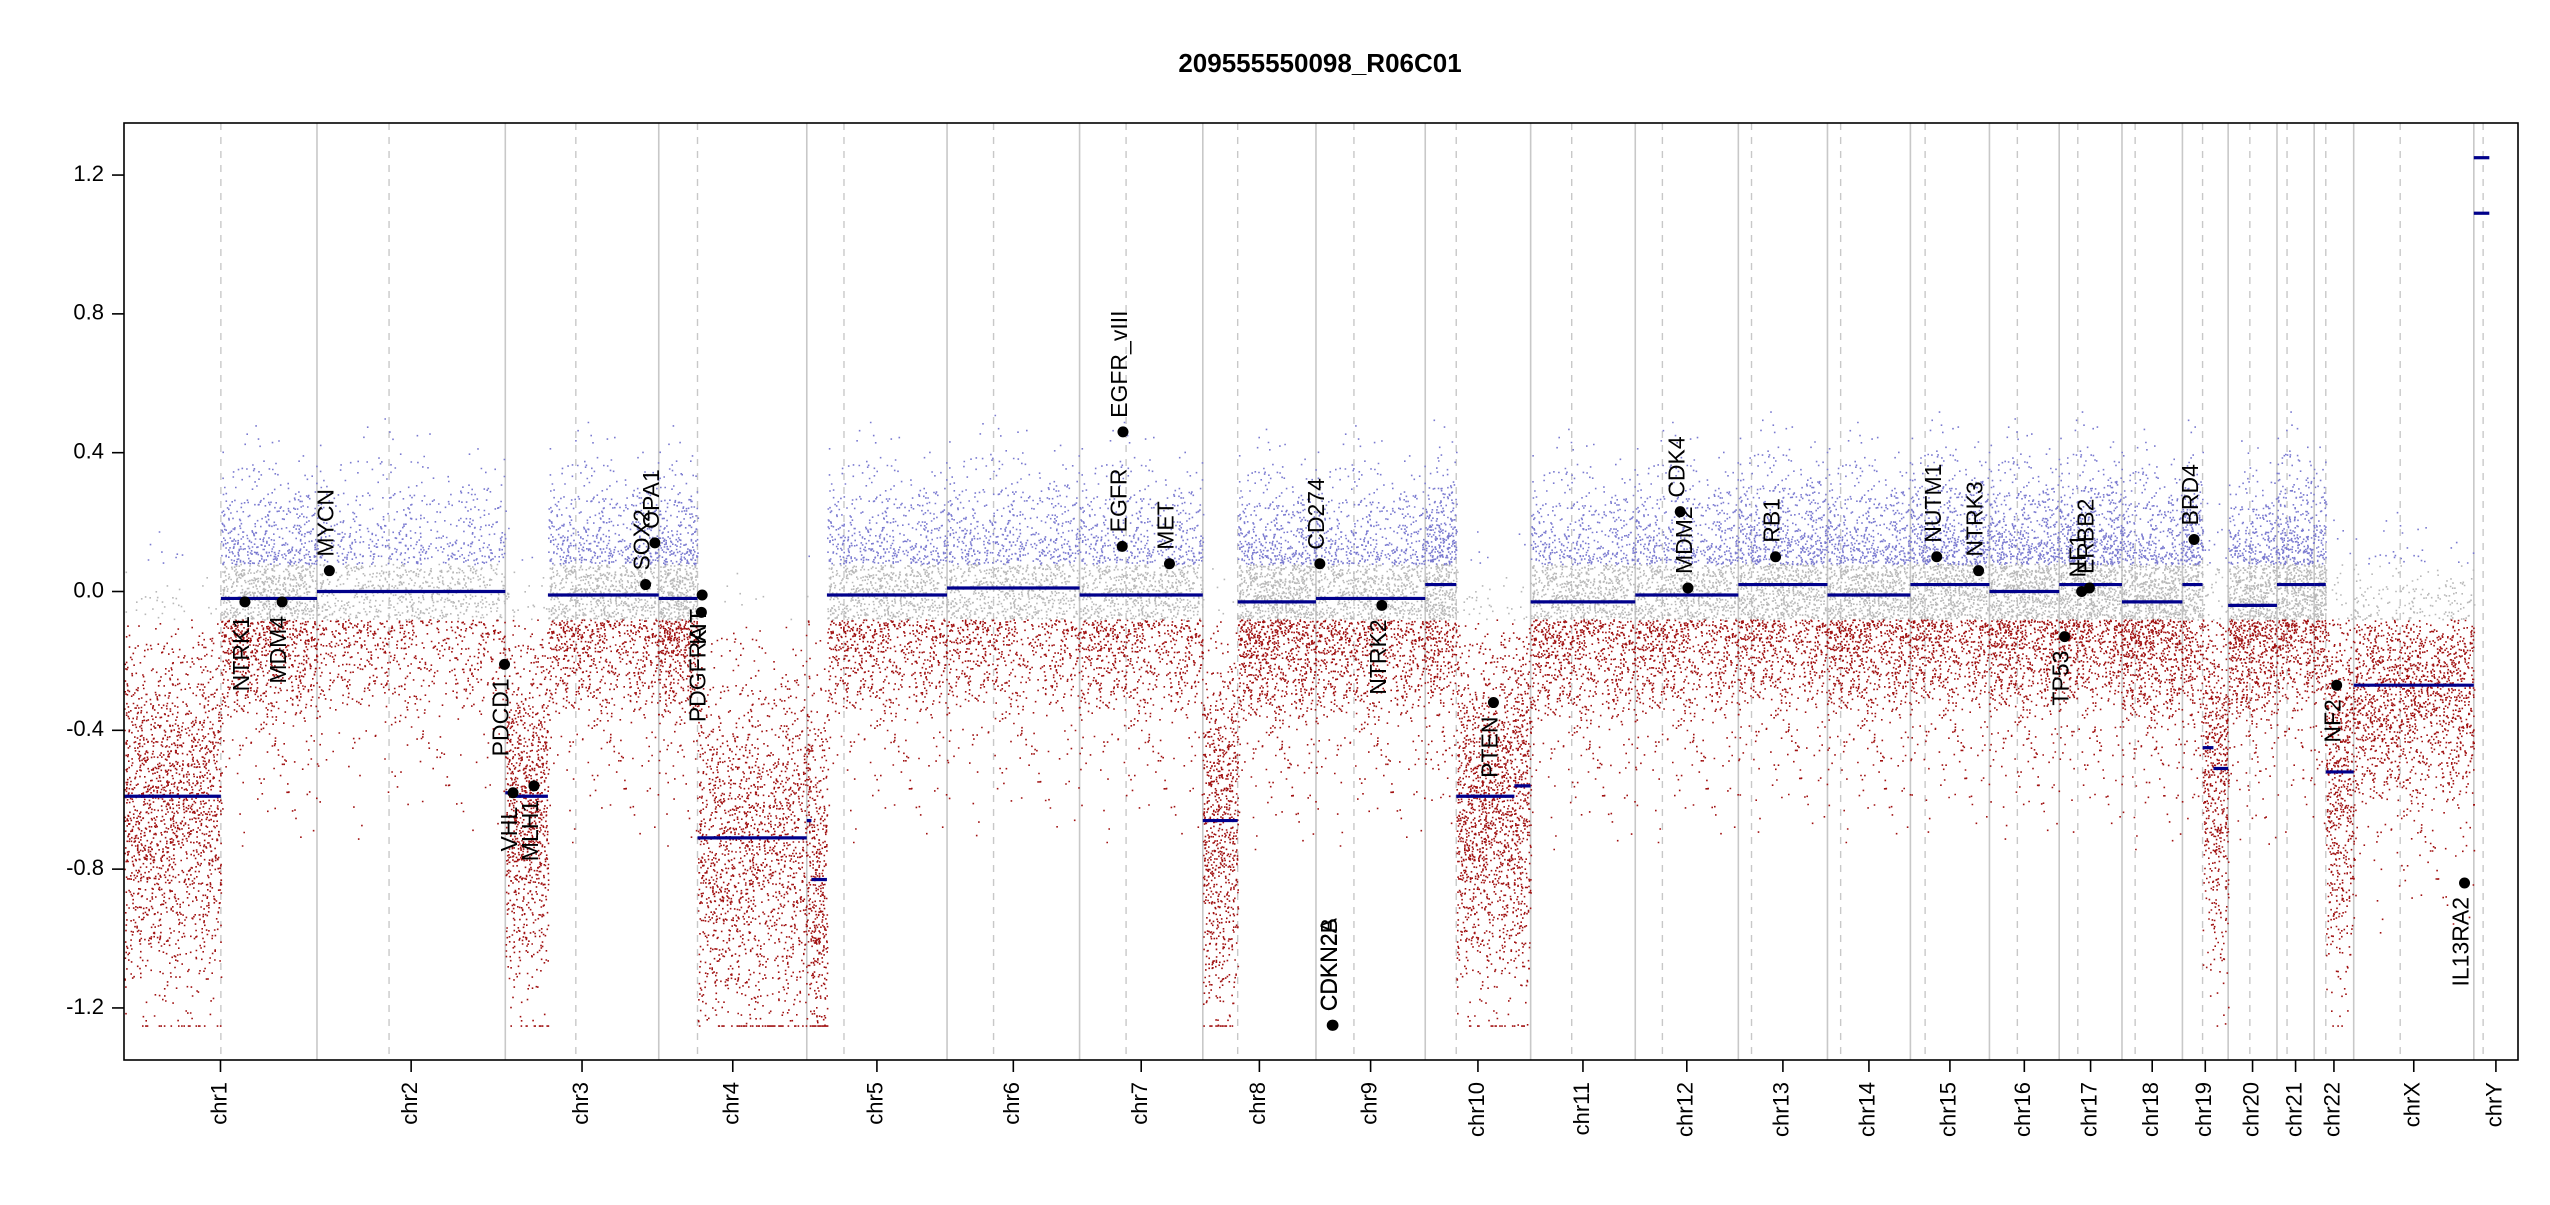 This screenshot has height=1205, width=2550. What do you see at coordinates (651, 499) in the screenshot?
I see `gene-label-OPA1: OPA1` at bounding box center [651, 499].